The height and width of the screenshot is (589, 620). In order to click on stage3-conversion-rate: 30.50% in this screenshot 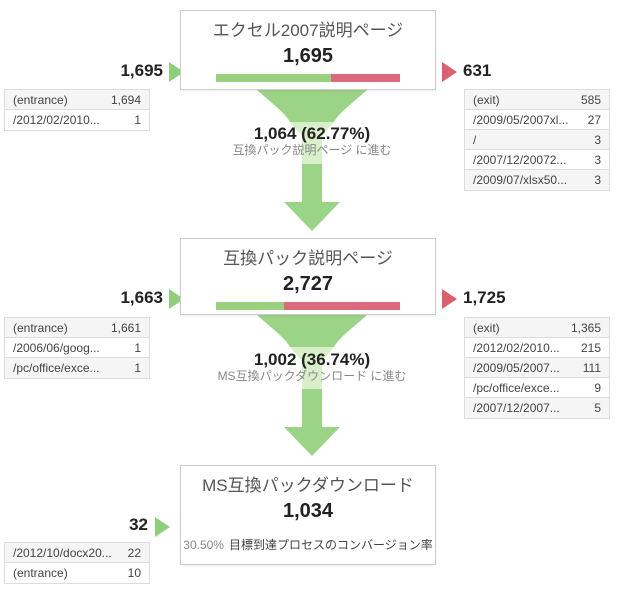, I will do `click(203, 545)`.